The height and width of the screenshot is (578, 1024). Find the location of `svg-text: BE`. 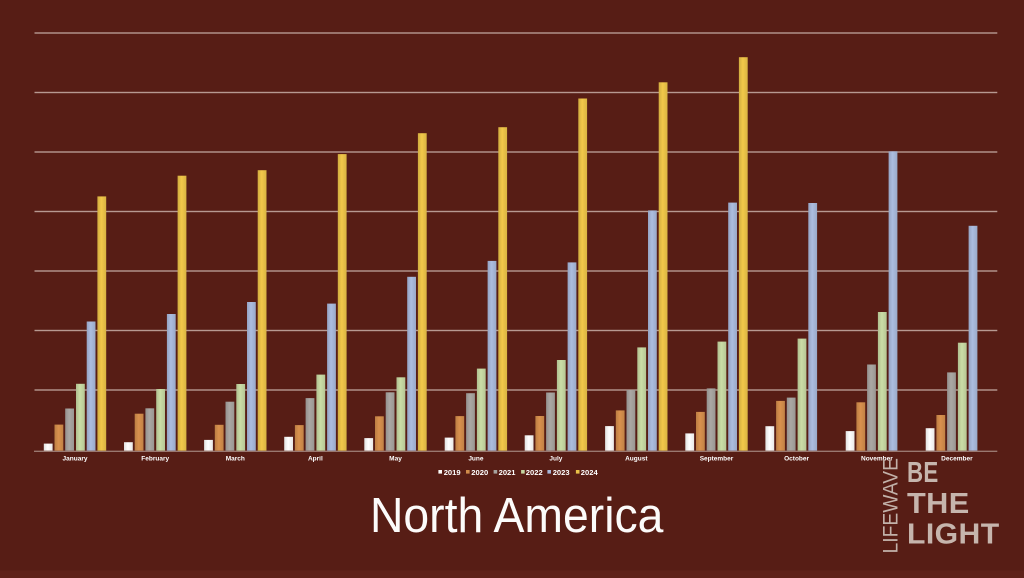

svg-text: BE is located at coordinates (923, 473).